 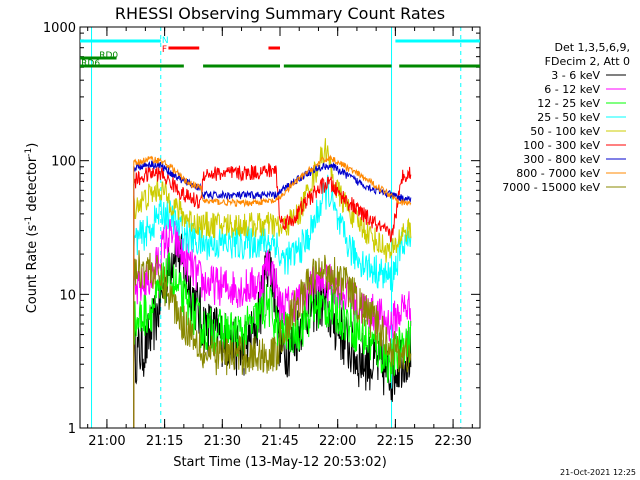 What do you see at coordinates (164, 50) in the screenshot?
I see `flag-label-F: F` at bounding box center [164, 50].